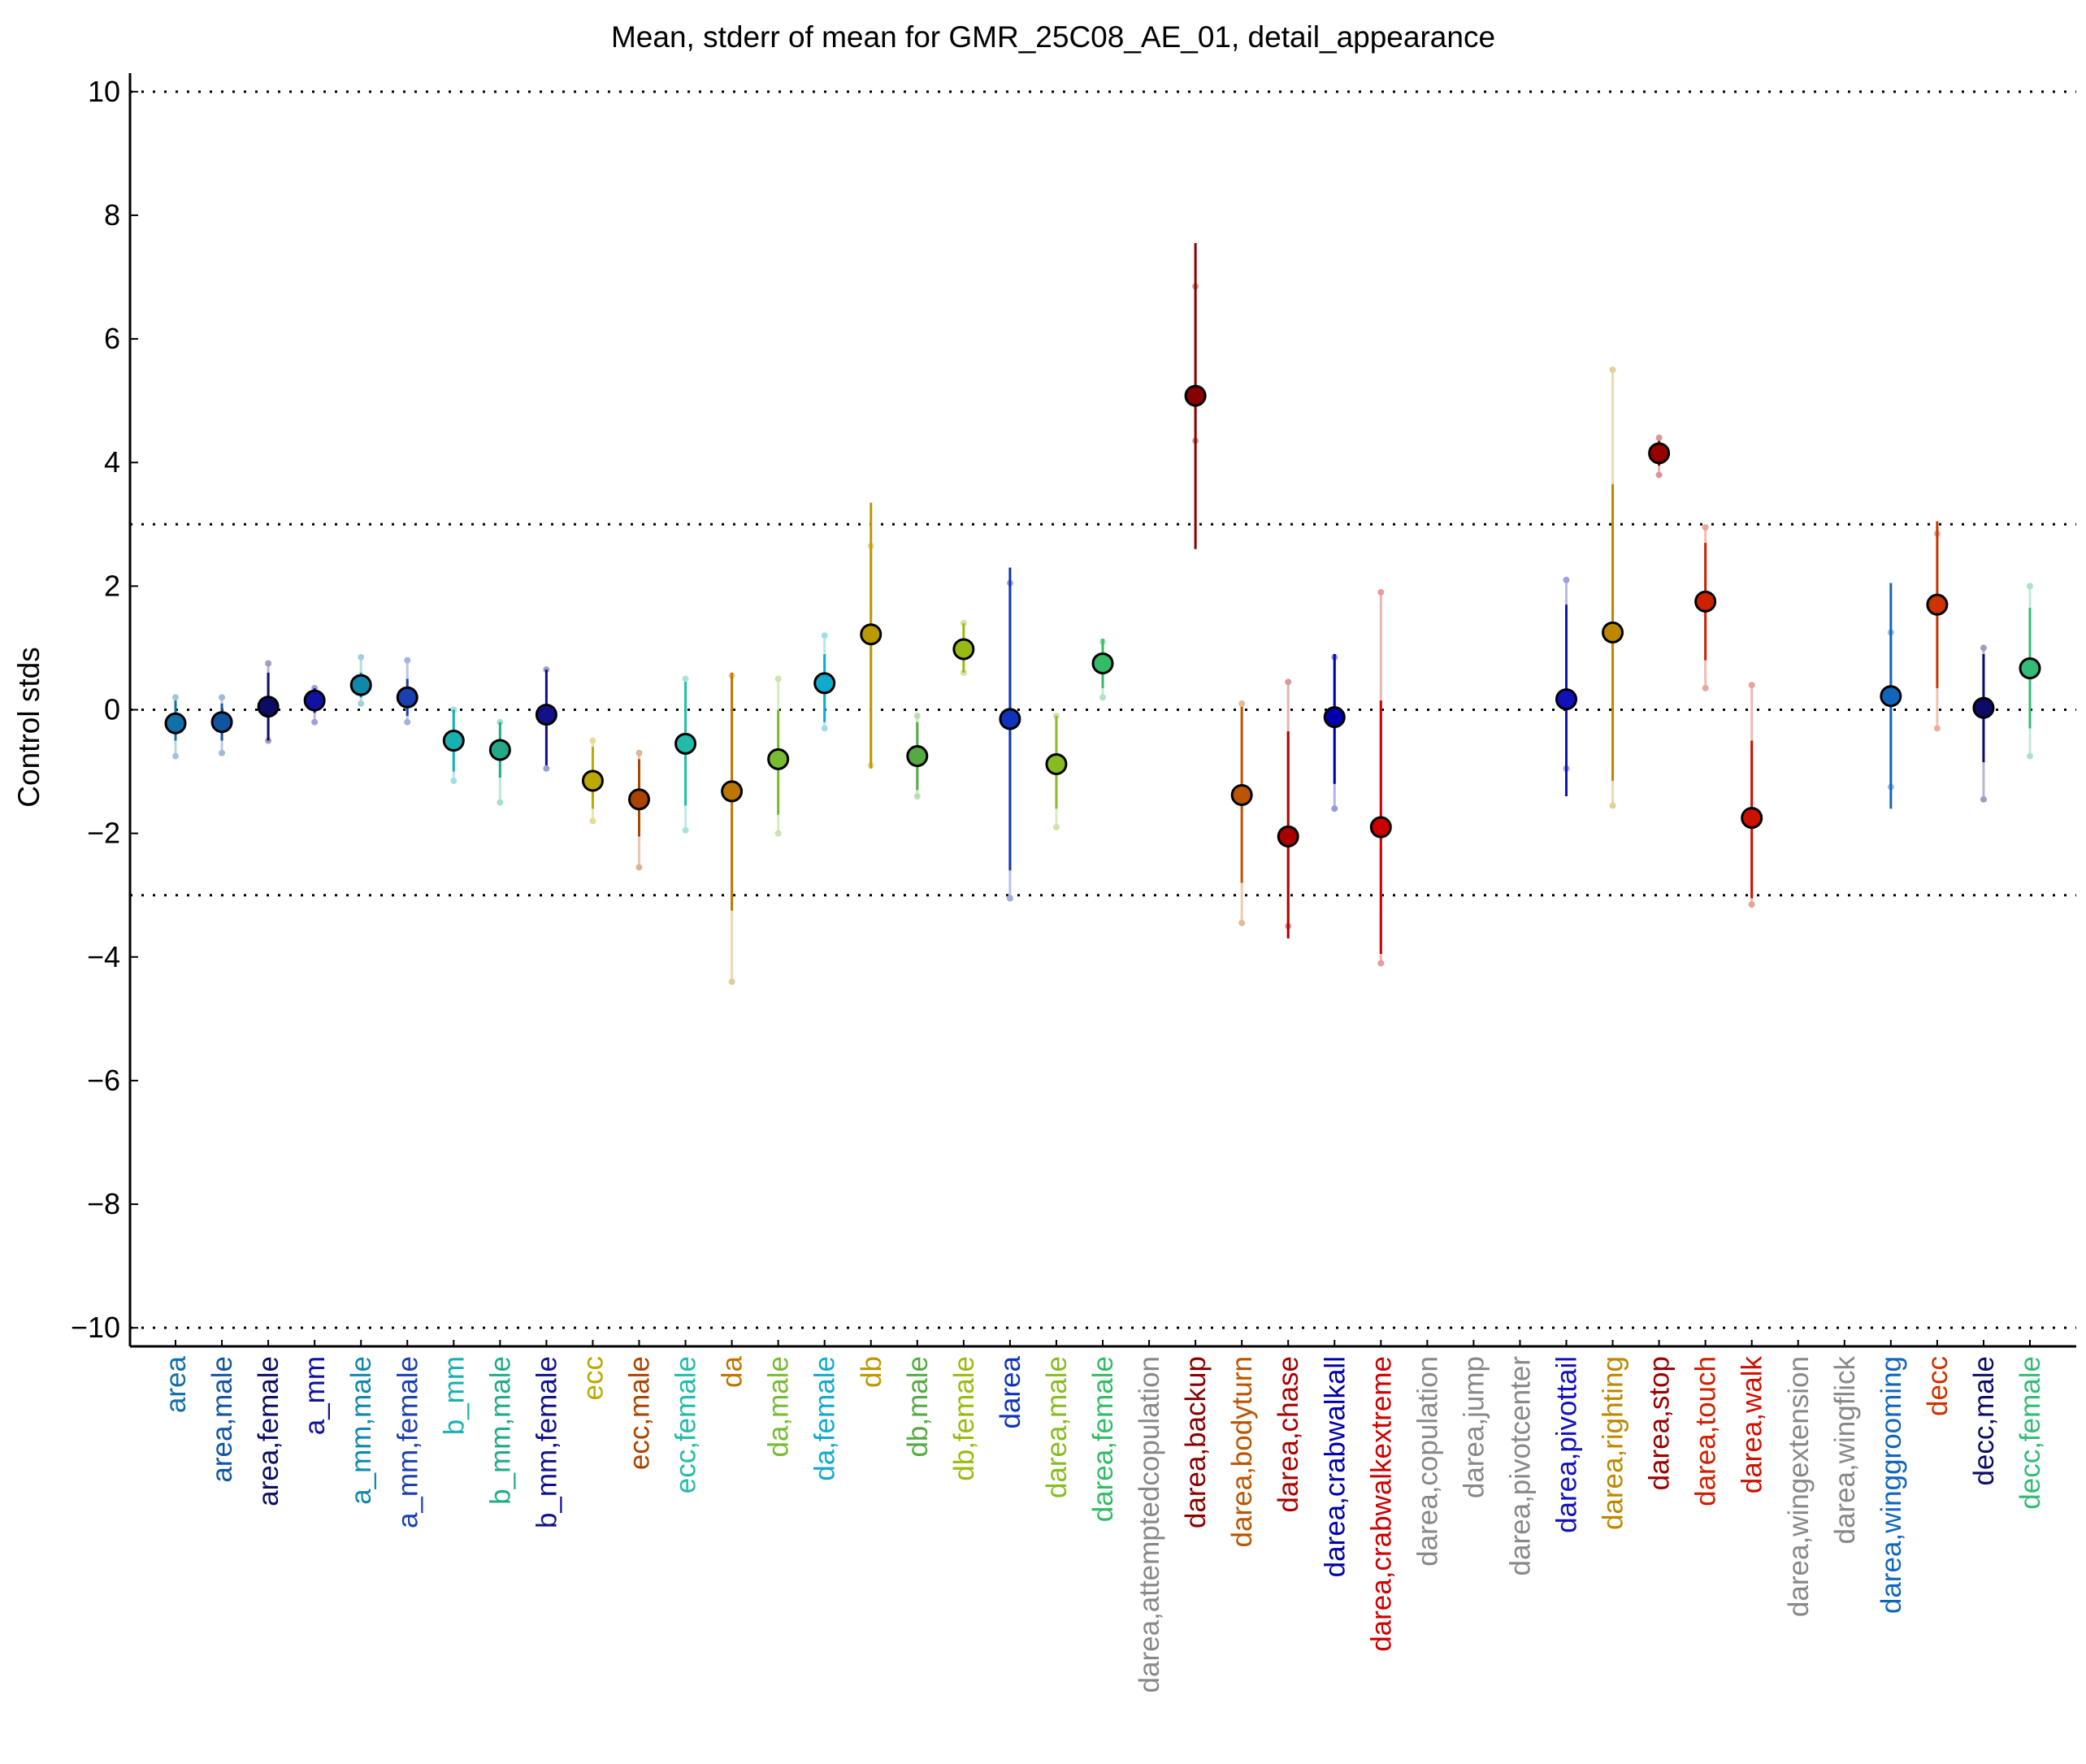  I want to click on x-tick-label: db,female, so click(964, 1418).